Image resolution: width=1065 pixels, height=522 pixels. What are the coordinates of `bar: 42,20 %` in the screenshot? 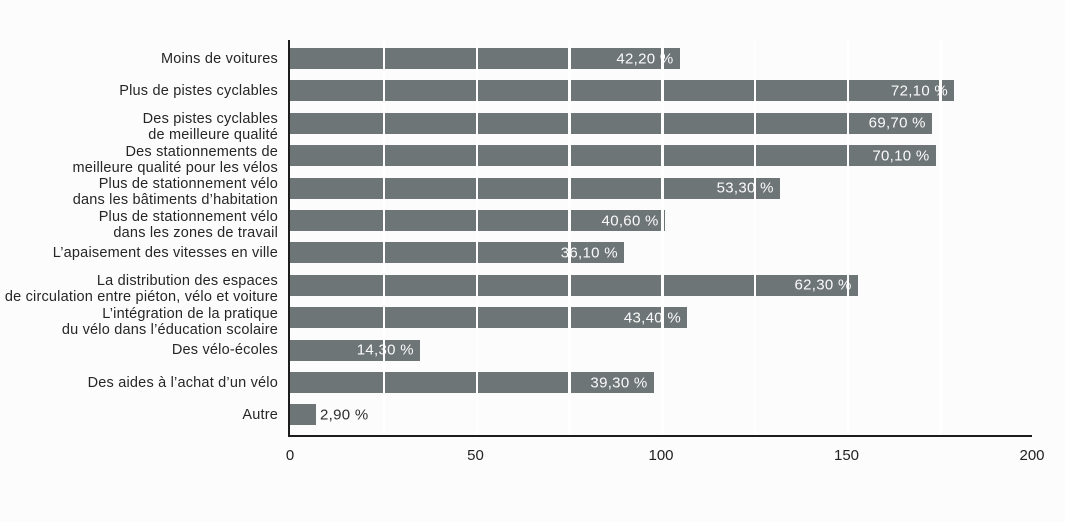 It's located at (485, 58).